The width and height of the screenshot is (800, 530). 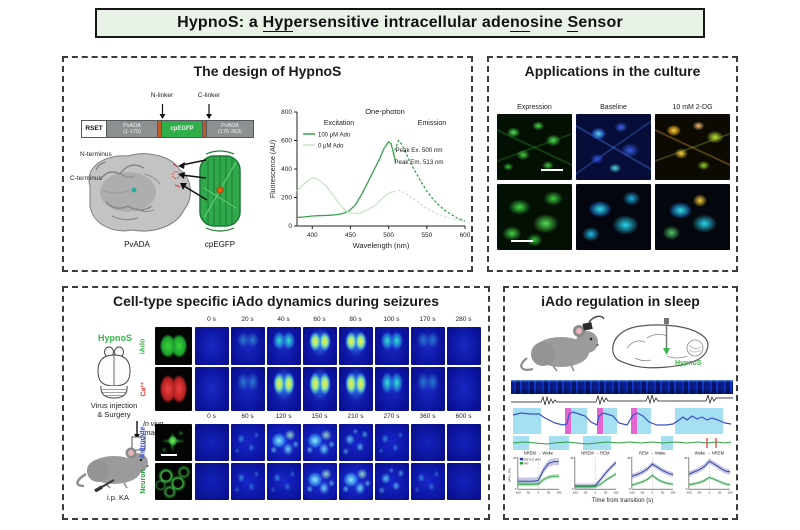 What do you see at coordinates (319, 416) in the screenshot?
I see `frame-time-label: 150 s` at bounding box center [319, 416].